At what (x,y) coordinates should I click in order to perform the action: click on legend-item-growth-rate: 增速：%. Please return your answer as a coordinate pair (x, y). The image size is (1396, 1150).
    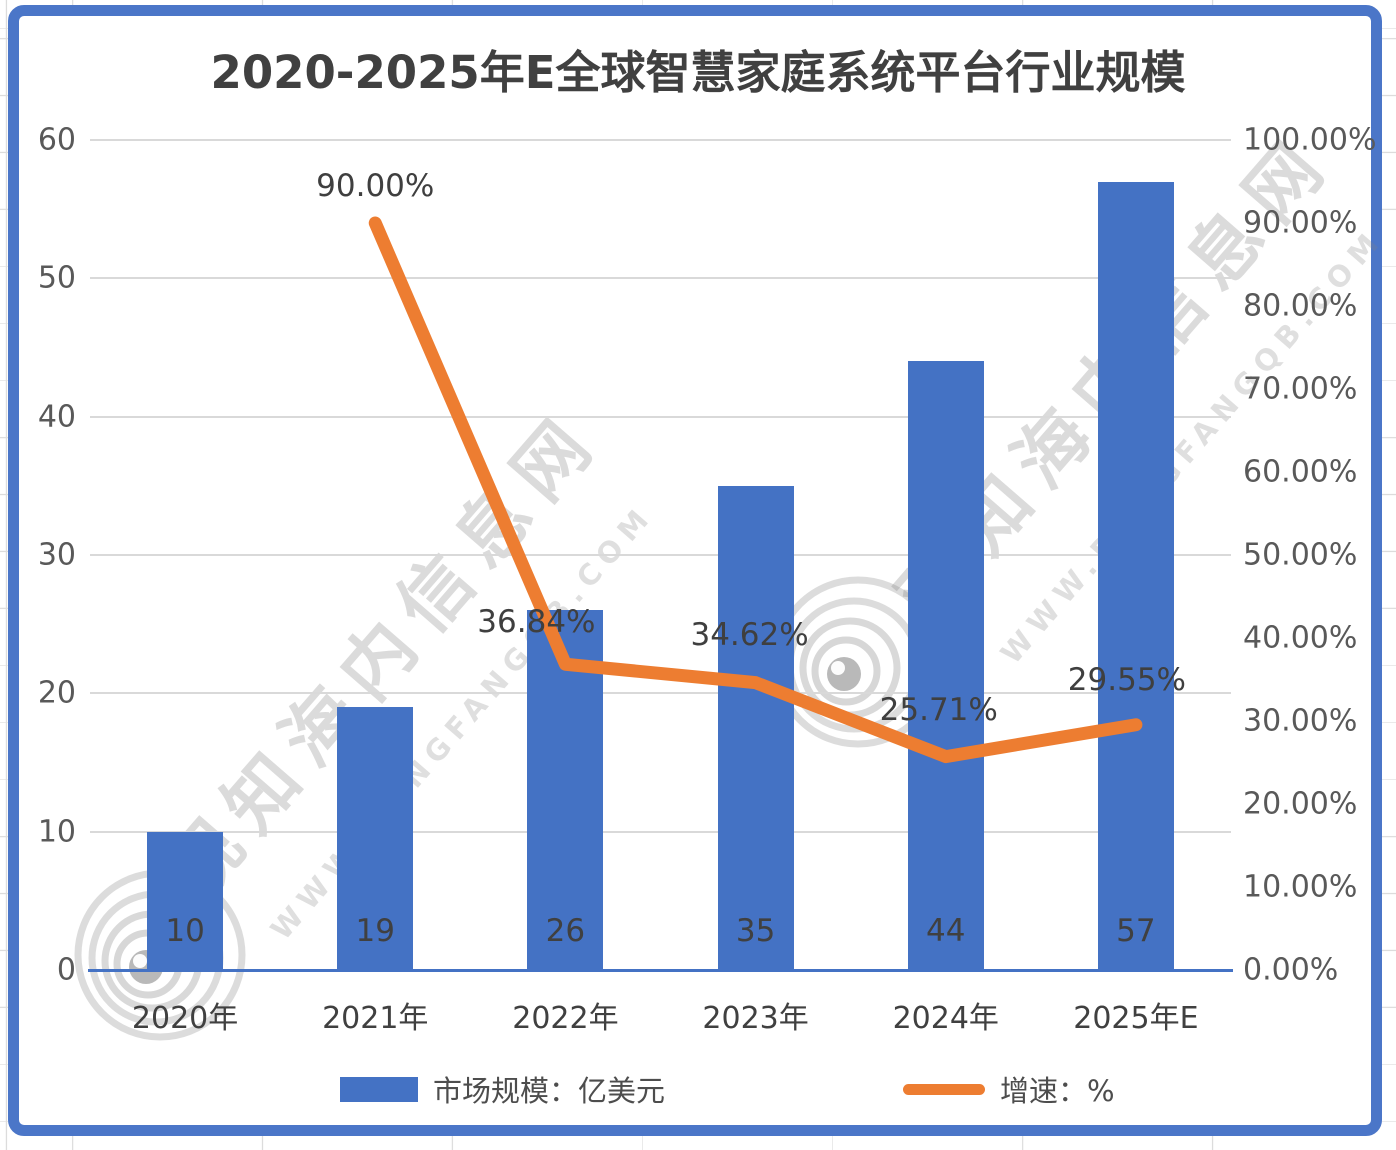
    Looking at the image, I should click on (1009, 1089).